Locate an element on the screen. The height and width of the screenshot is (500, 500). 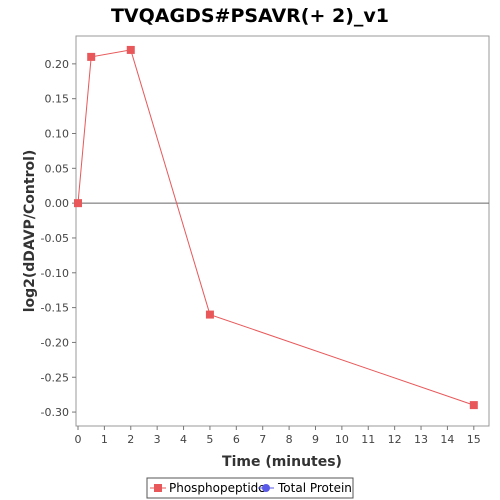
y-tick-label: 0.15 is located at coordinates (57, 99).